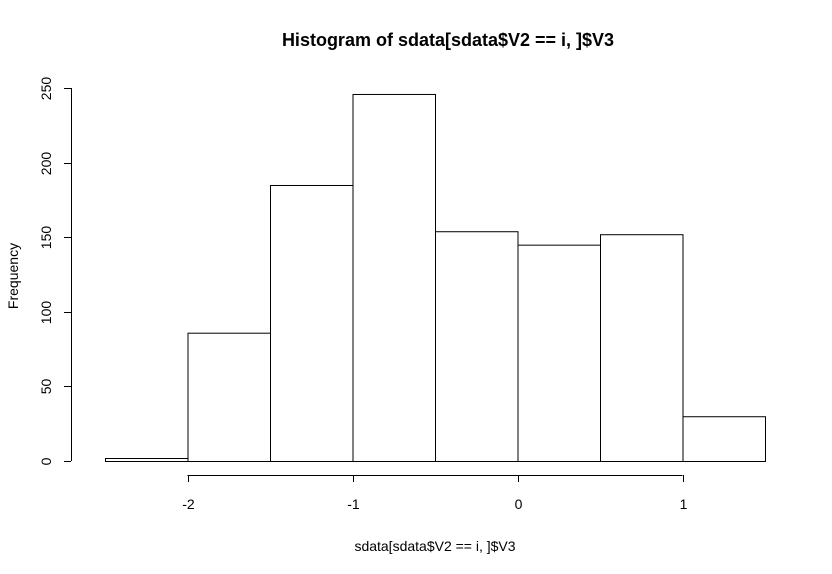  Describe the element at coordinates (684, 504) in the screenshot. I see `x-tick-label: 1` at that location.